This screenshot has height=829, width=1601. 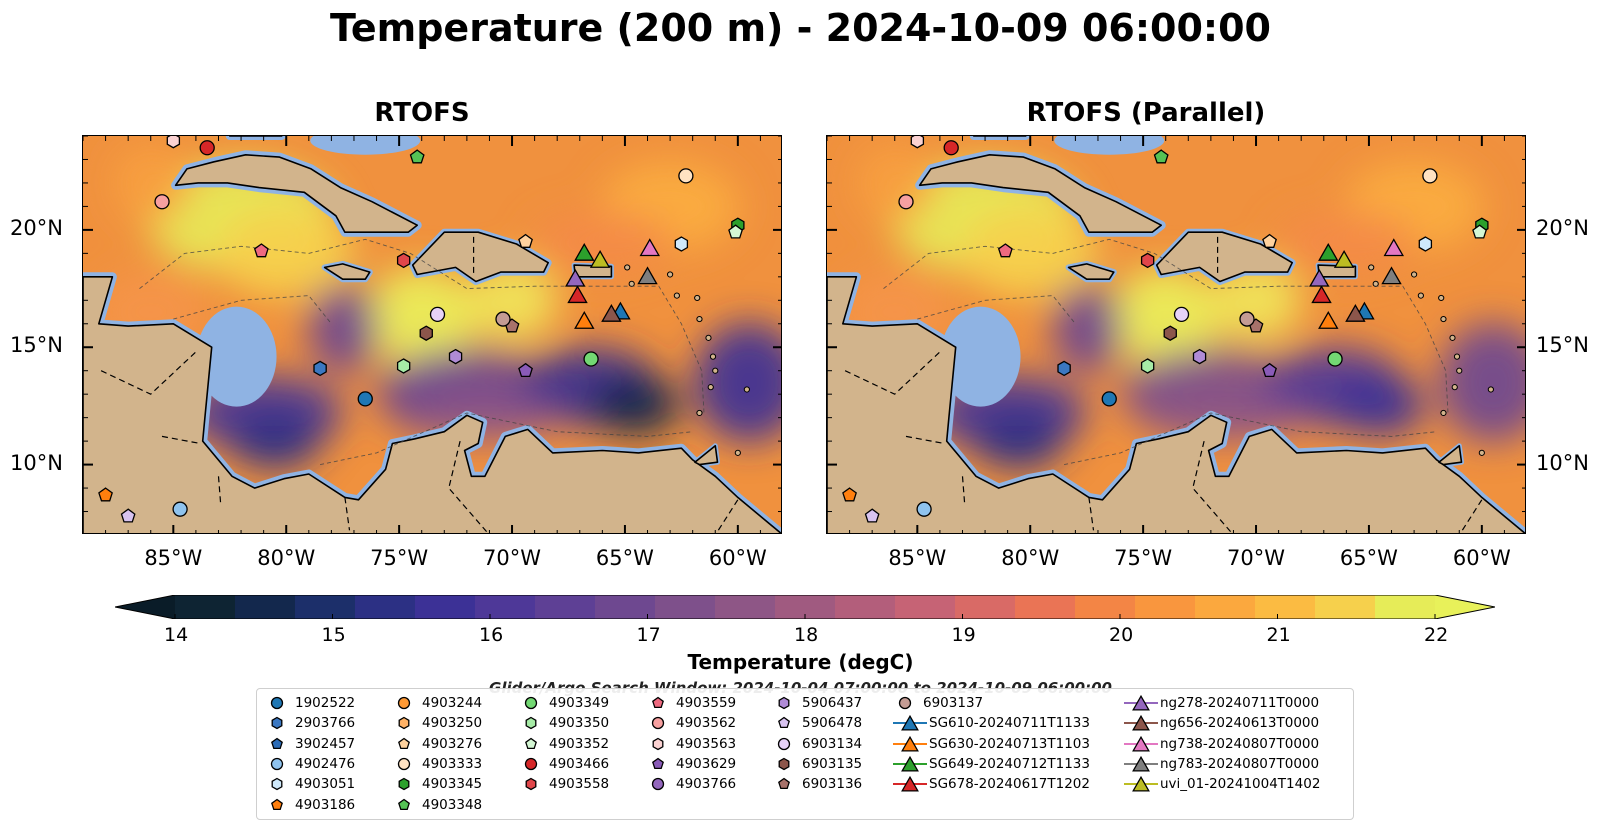 What do you see at coordinates (1319, 277) in the screenshot?
I see `obs-ng278-20240711T0000` at bounding box center [1319, 277].